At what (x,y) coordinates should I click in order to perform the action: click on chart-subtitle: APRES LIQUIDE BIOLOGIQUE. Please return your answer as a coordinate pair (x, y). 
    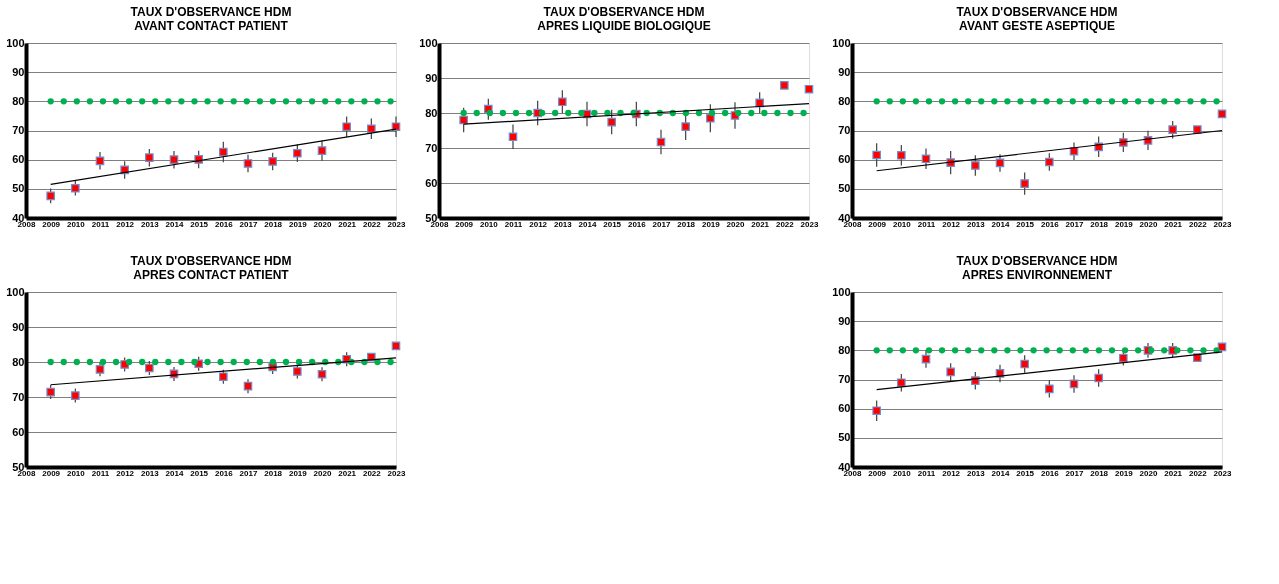
    Looking at the image, I should click on (624, 26).